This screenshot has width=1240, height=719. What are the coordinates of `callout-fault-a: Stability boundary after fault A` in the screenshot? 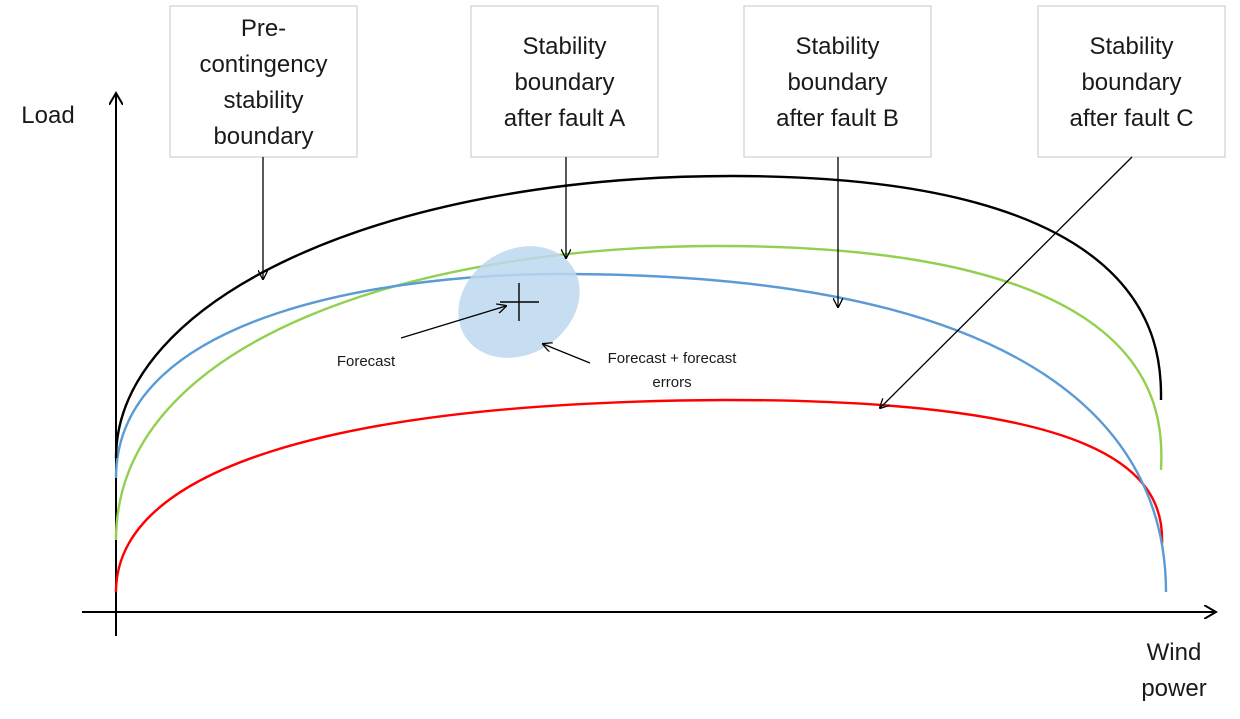 It's located at (564, 81).